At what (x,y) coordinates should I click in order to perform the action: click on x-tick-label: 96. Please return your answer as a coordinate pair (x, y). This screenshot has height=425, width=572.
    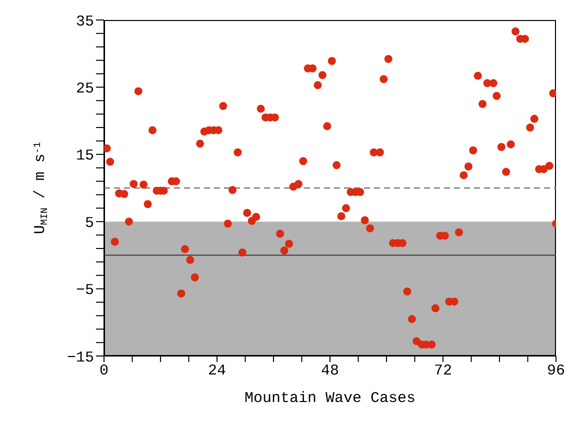
    Looking at the image, I should click on (556, 371).